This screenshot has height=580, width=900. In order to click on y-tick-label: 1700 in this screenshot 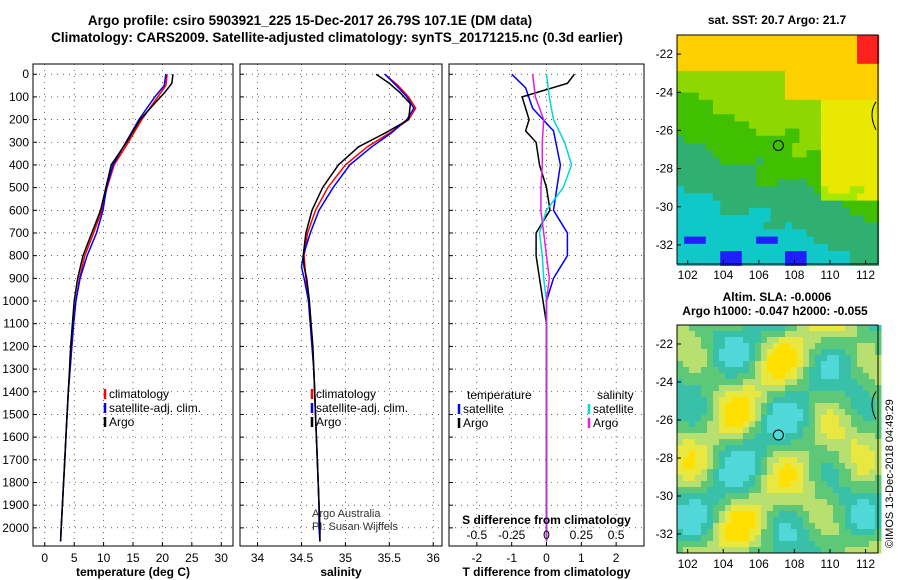, I will do `click(15, 460)`.